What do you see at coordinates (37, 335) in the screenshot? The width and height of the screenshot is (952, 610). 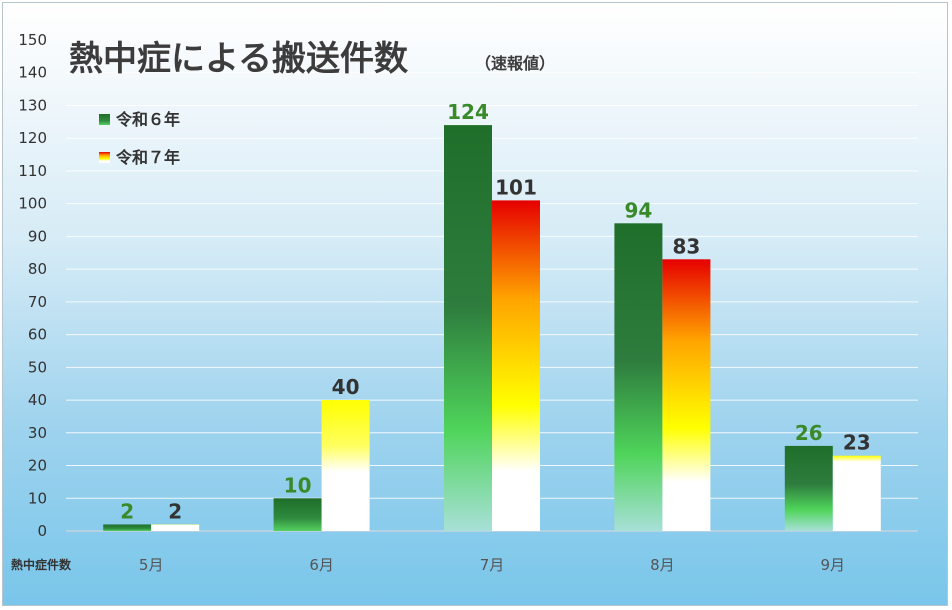 I see `y-tick-label: 60` at bounding box center [37, 335].